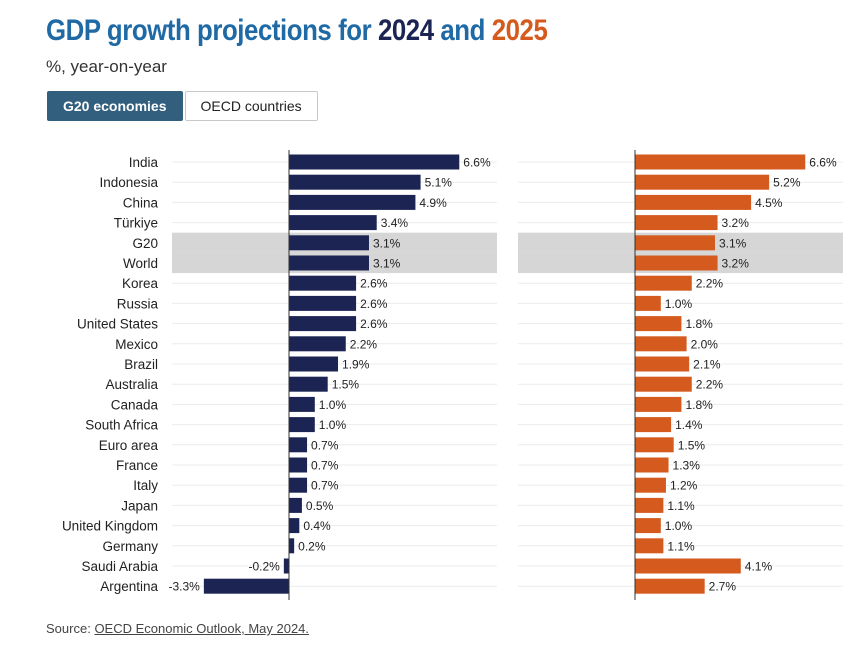  What do you see at coordinates (787, 183) in the screenshot?
I see `data-label-2025: 5.2%` at bounding box center [787, 183].